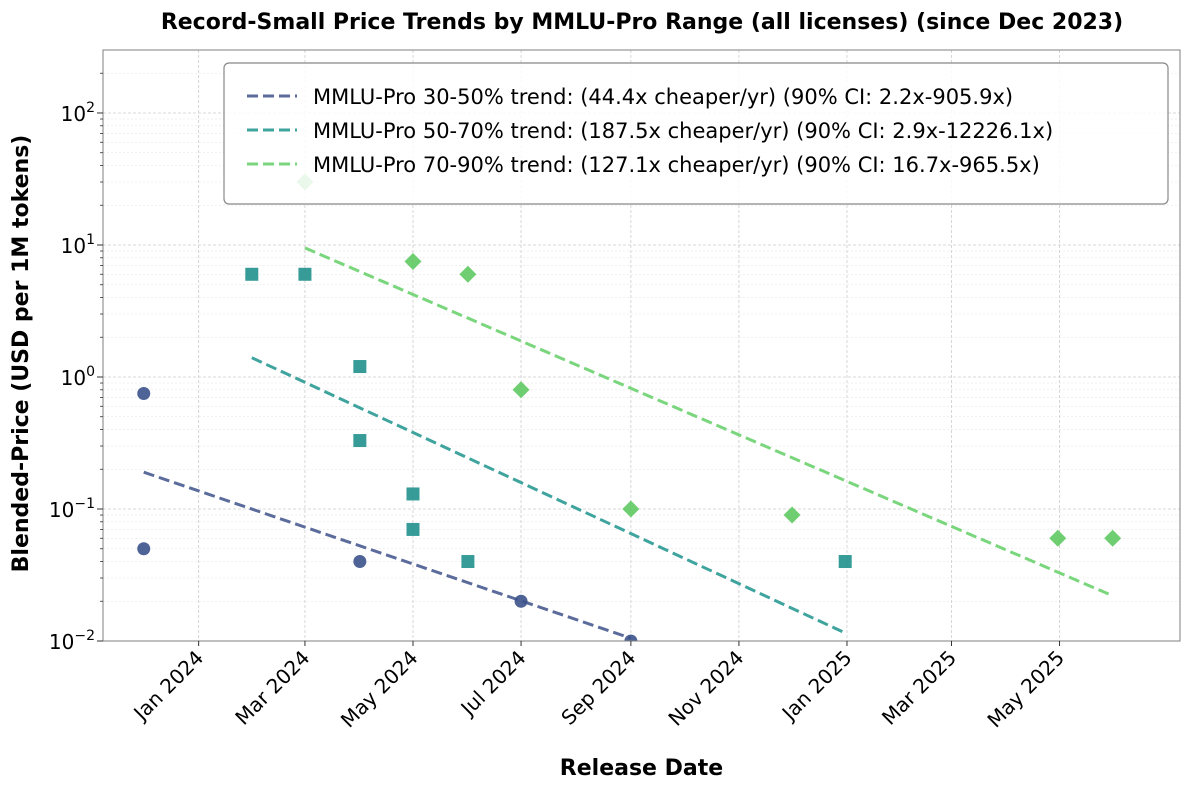  Describe the element at coordinates (379, 689) in the screenshot. I see `x-tick-label: May 2024` at that location.